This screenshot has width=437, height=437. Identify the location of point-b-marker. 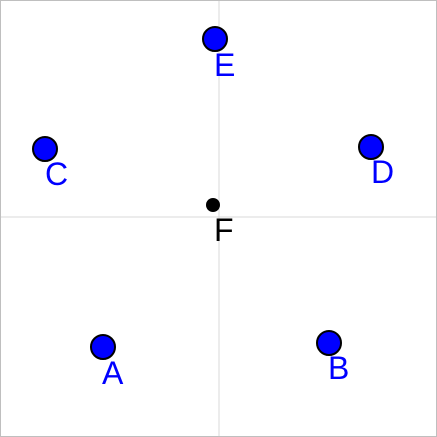
(329, 343).